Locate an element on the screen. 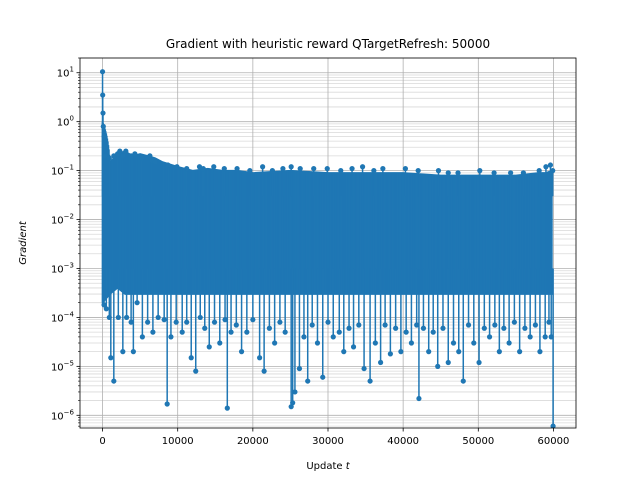  y-tick-label: 10⁰ is located at coordinates (65, 122).